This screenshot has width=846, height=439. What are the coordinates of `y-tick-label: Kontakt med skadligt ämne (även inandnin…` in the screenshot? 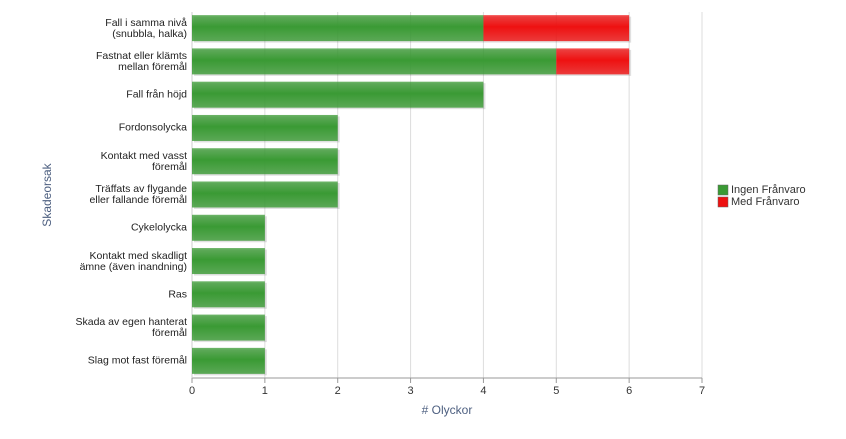 It's located at (133, 261).